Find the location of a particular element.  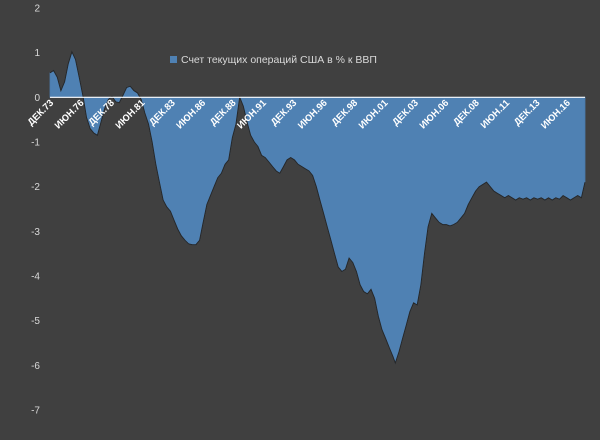

y-tick-label: -1 is located at coordinates (35, 143).